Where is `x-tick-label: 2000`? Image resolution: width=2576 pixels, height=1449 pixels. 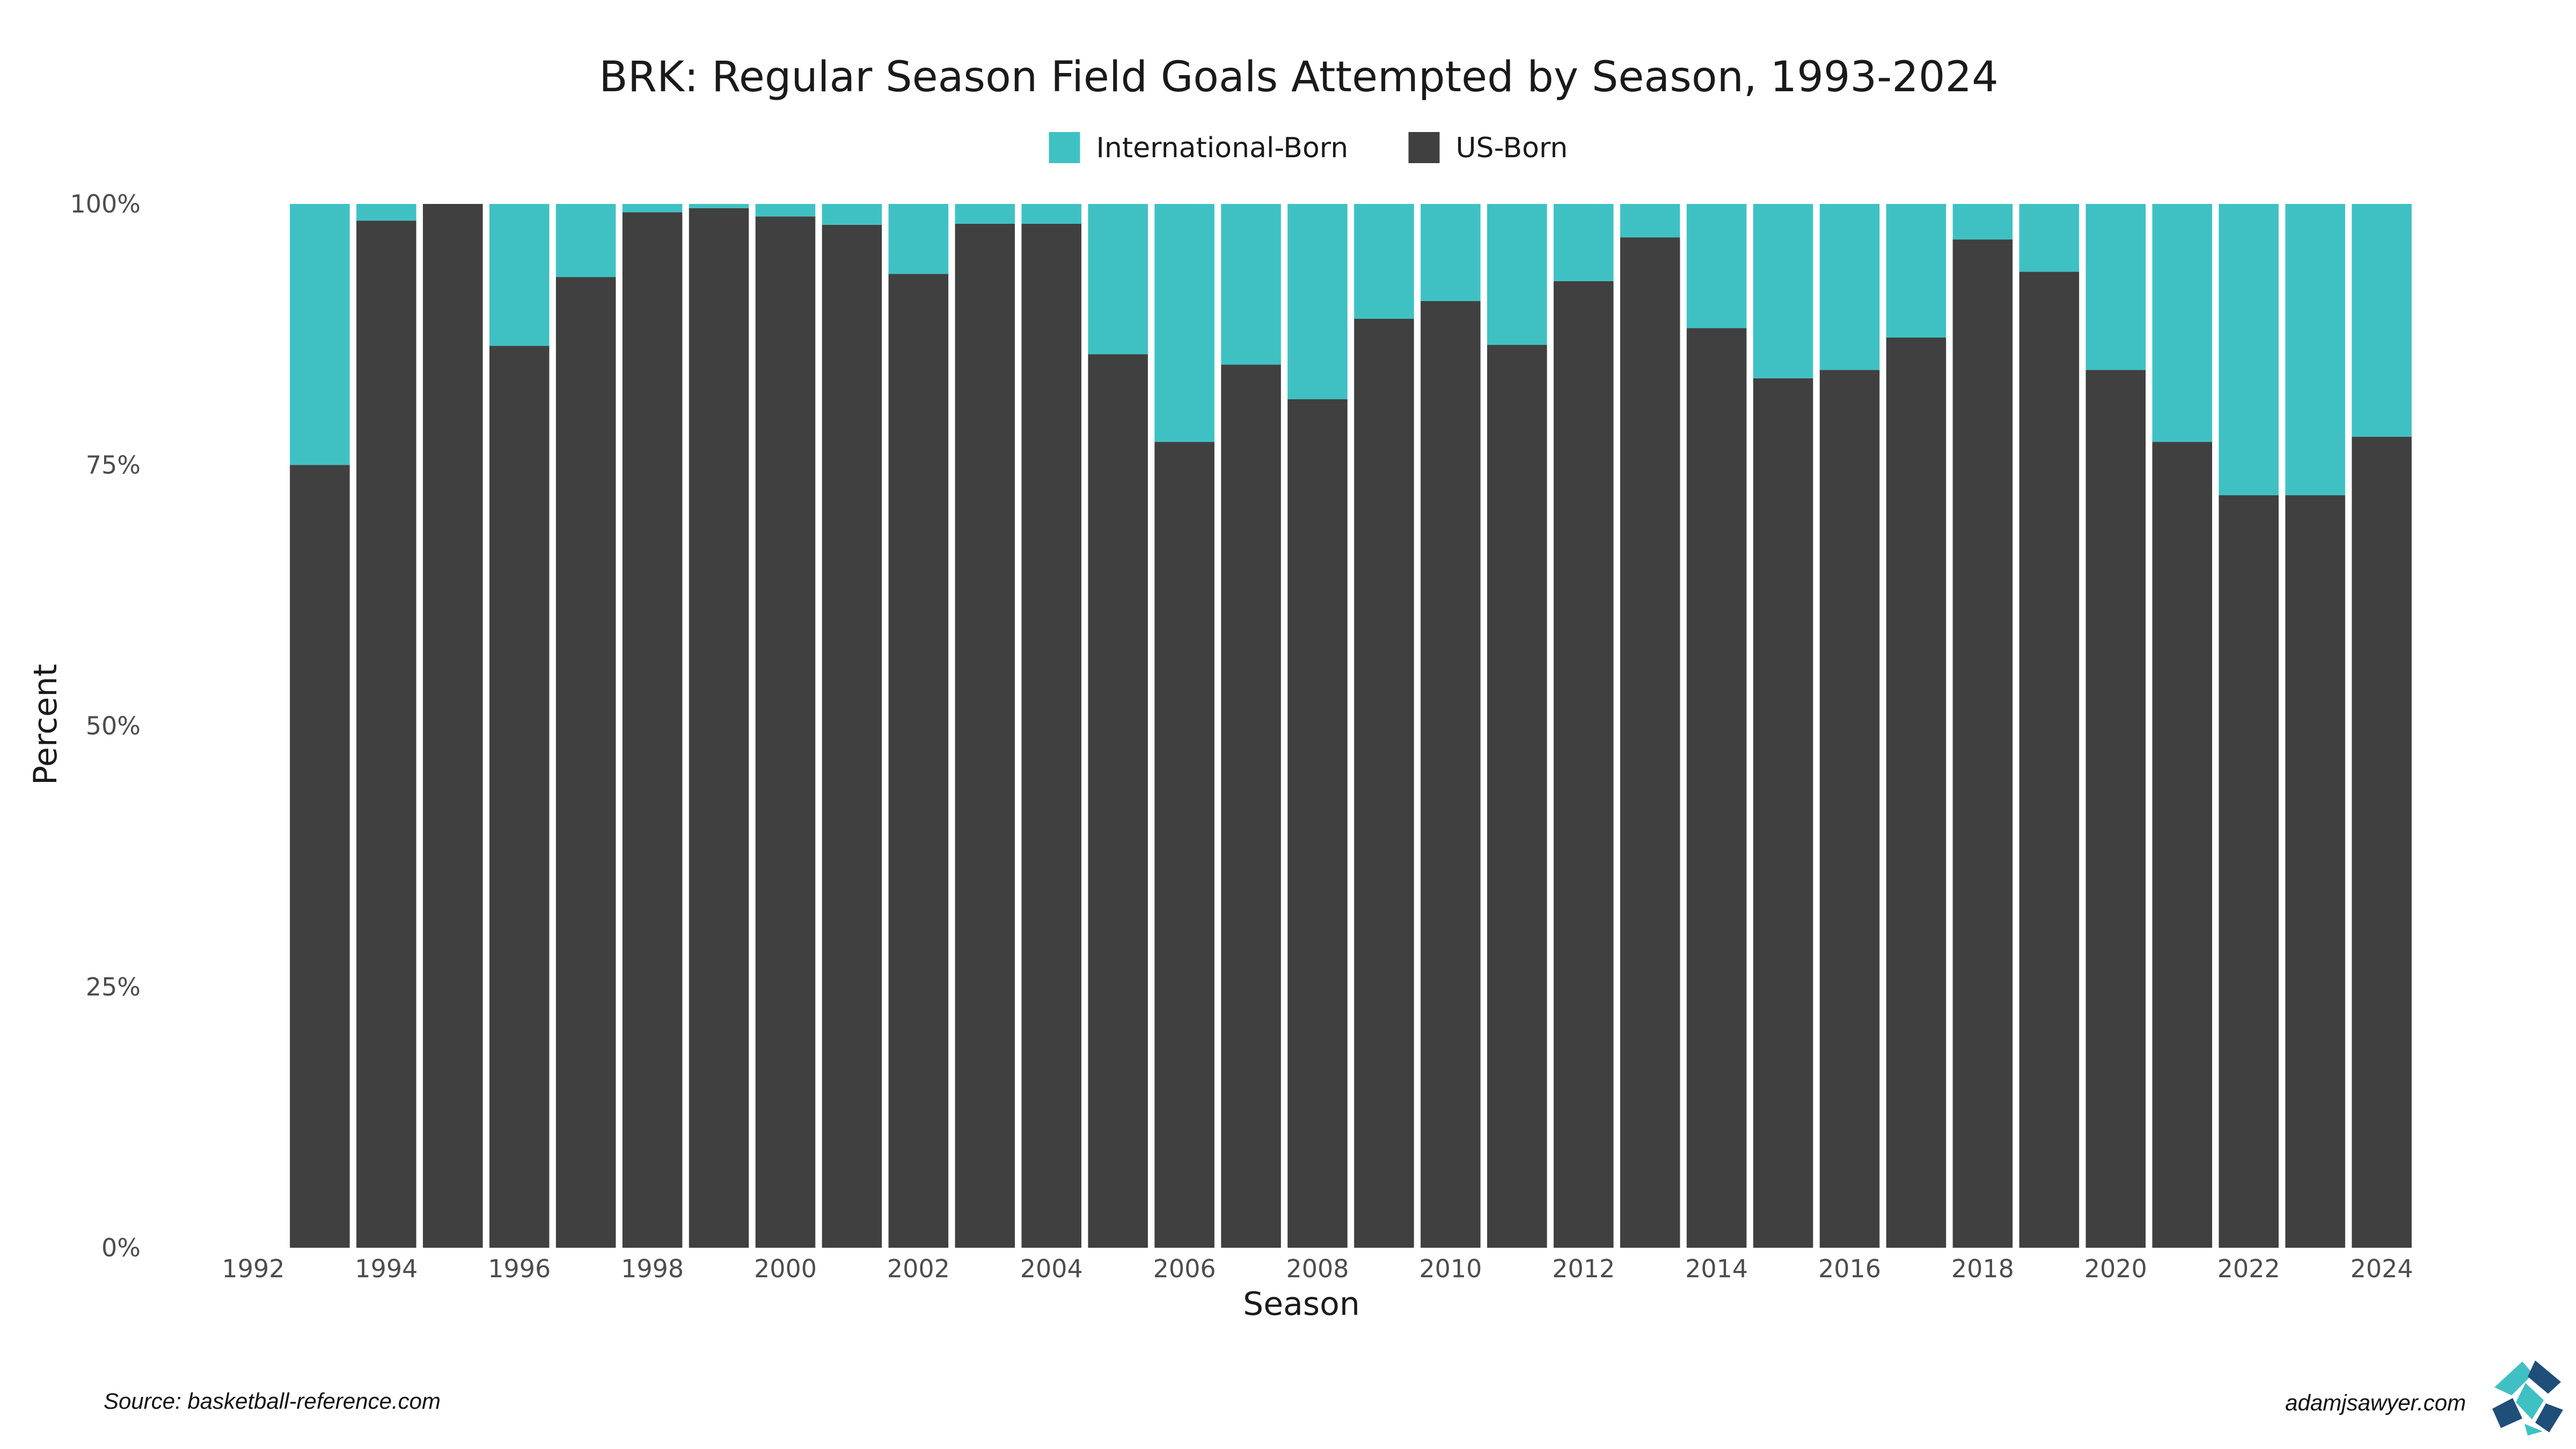 x-tick-label: 2000 is located at coordinates (785, 1268).